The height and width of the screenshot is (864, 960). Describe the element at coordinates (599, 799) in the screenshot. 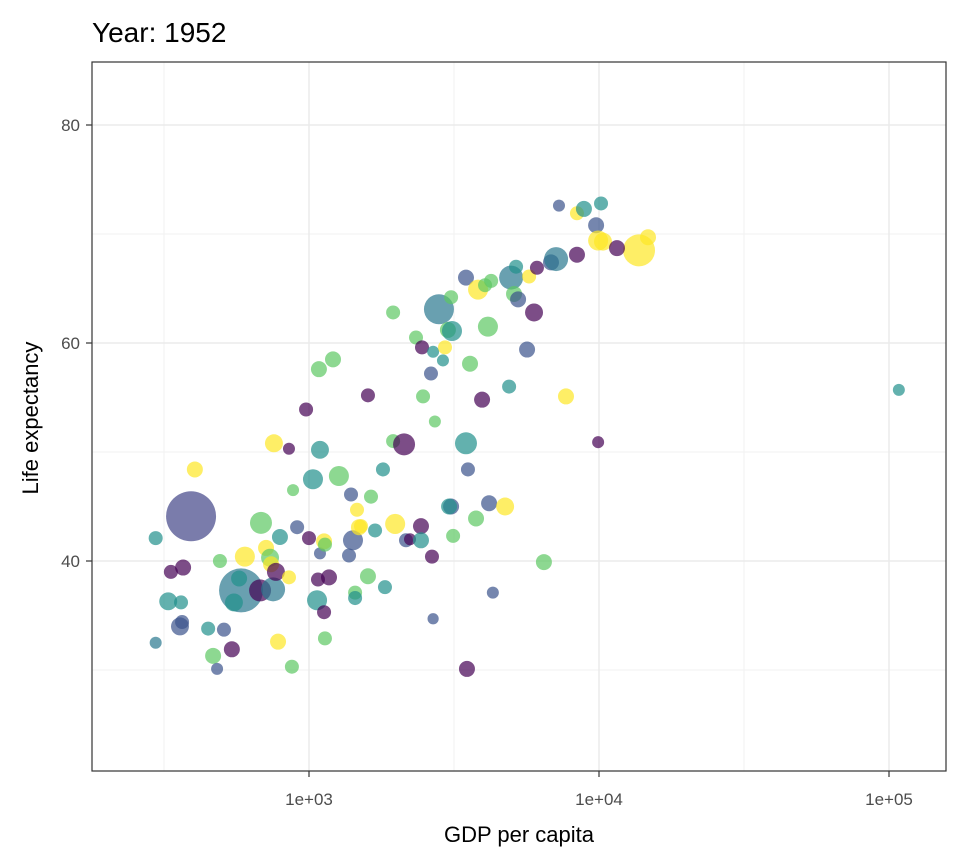

I see `x-tick-label: 1e+04` at that location.